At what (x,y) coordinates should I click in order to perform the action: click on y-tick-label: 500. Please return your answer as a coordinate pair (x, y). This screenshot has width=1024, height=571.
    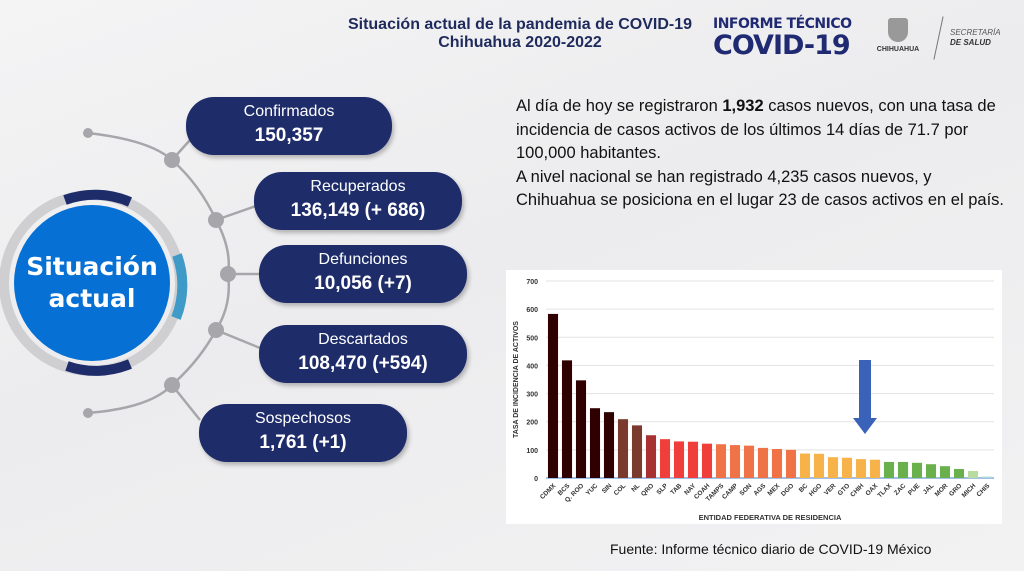
    Looking at the image, I should click on (532, 338).